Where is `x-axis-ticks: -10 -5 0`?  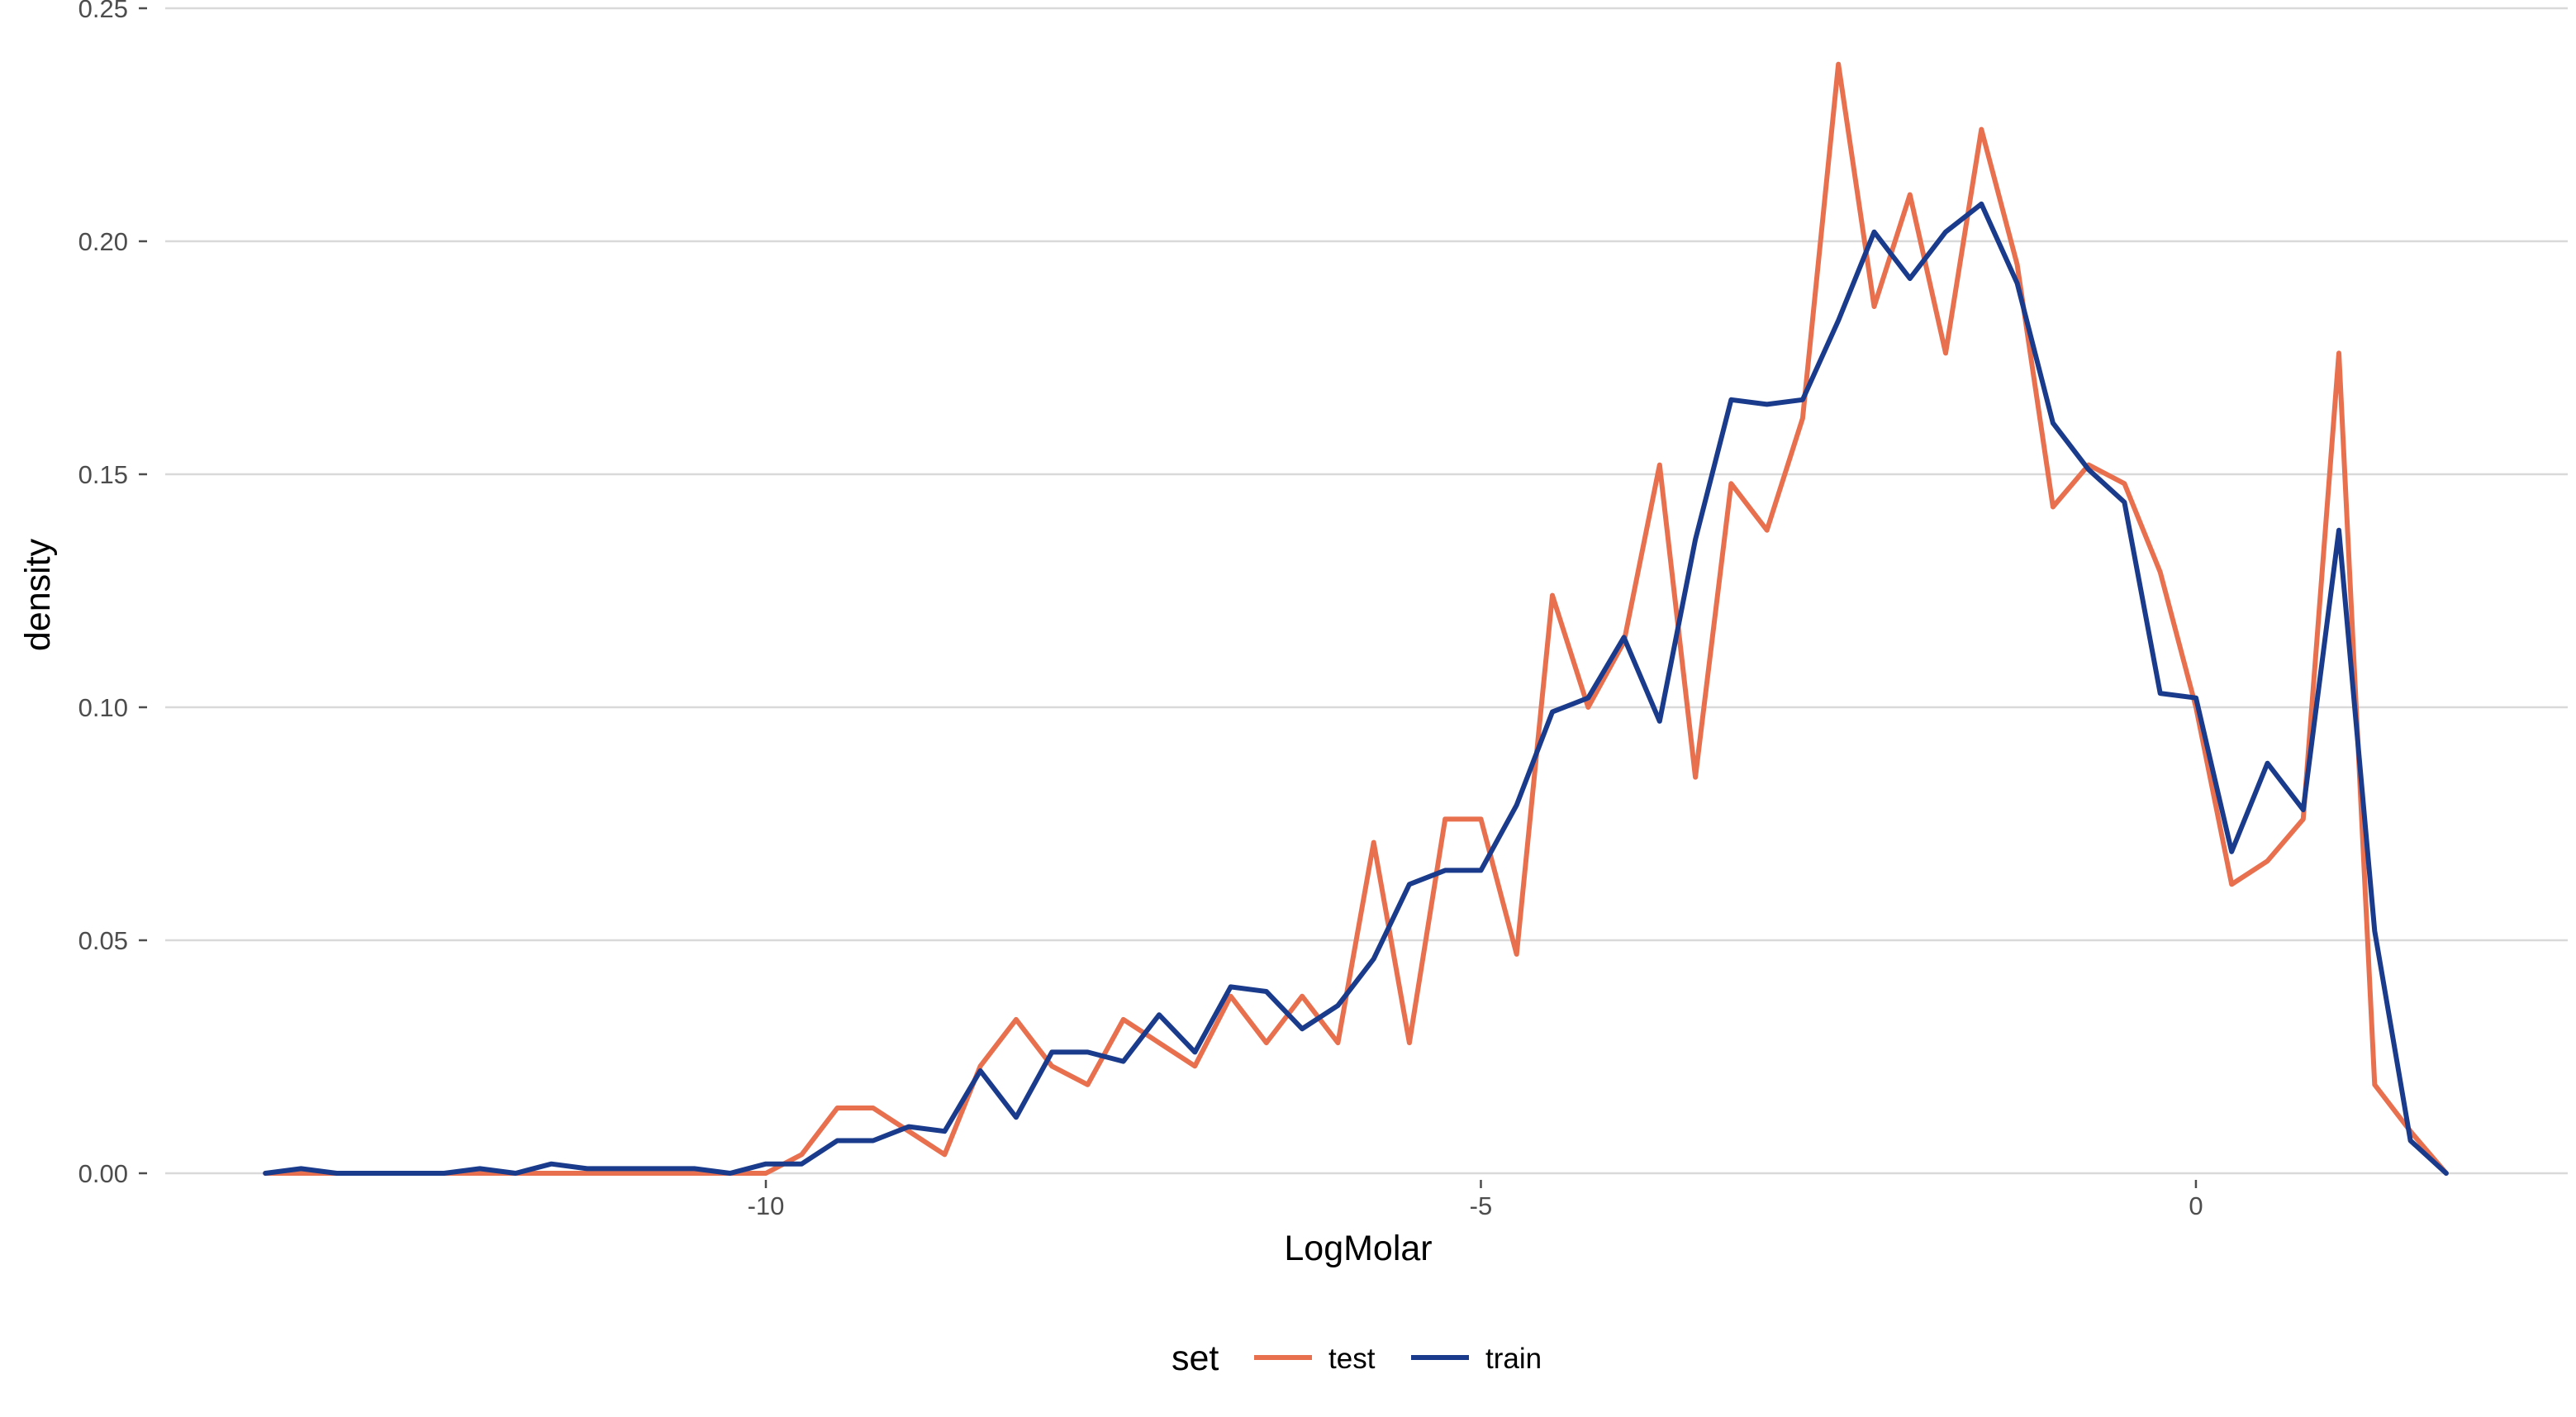 x-axis-ticks: -10 -5 0 is located at coordinates (1475, 1200).